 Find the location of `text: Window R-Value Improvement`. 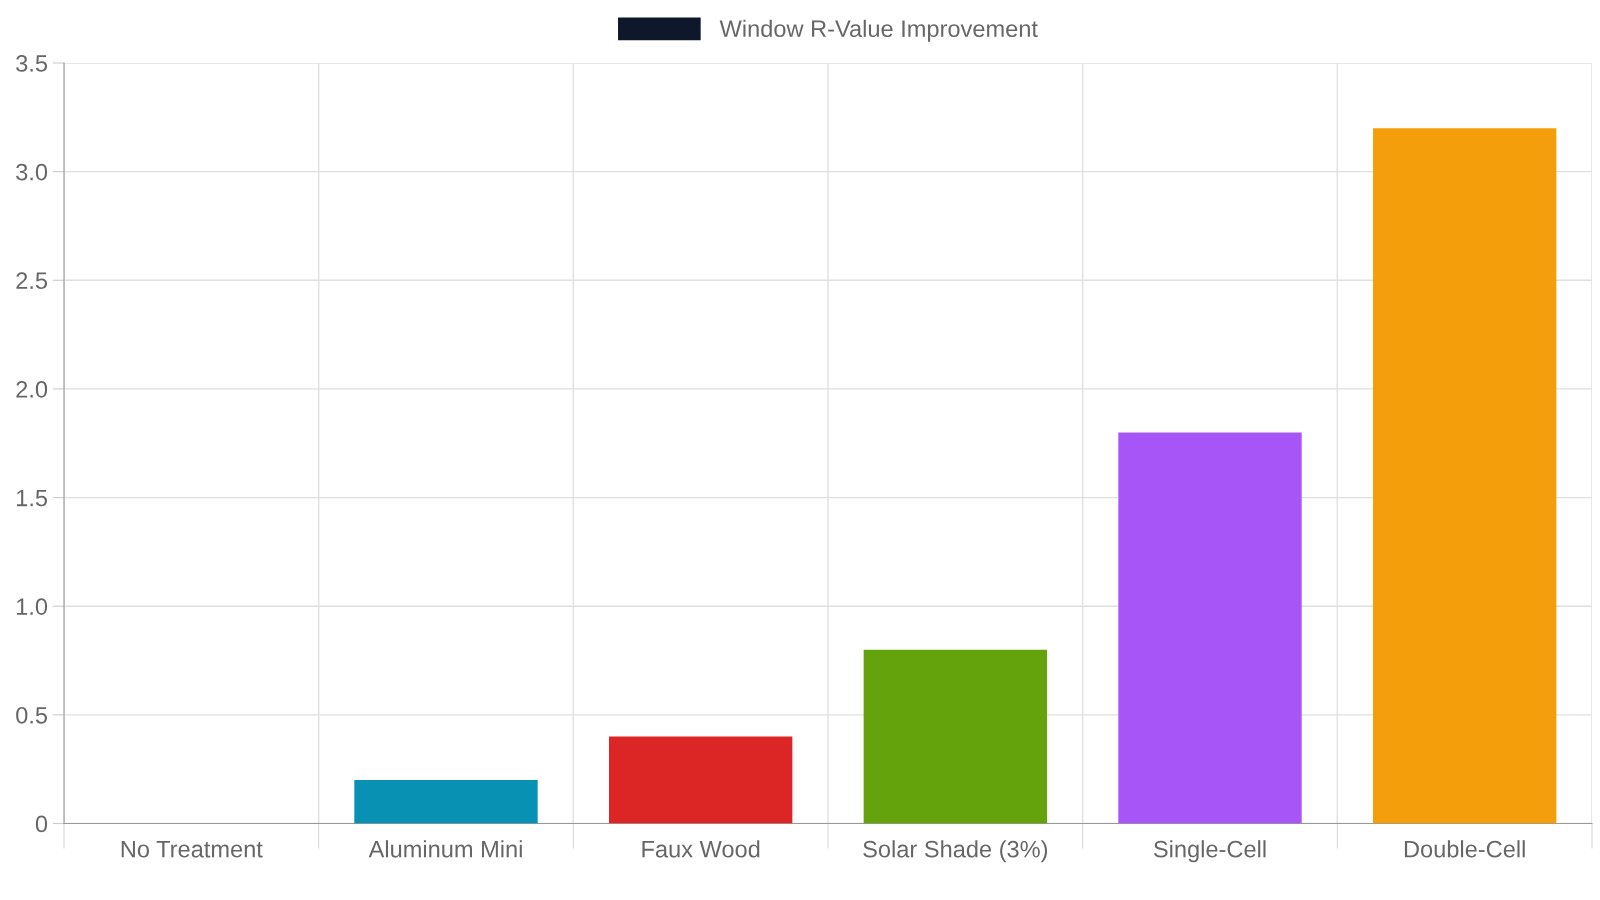

text: Window R-Value Improvement is located at coordinates (878, 30).